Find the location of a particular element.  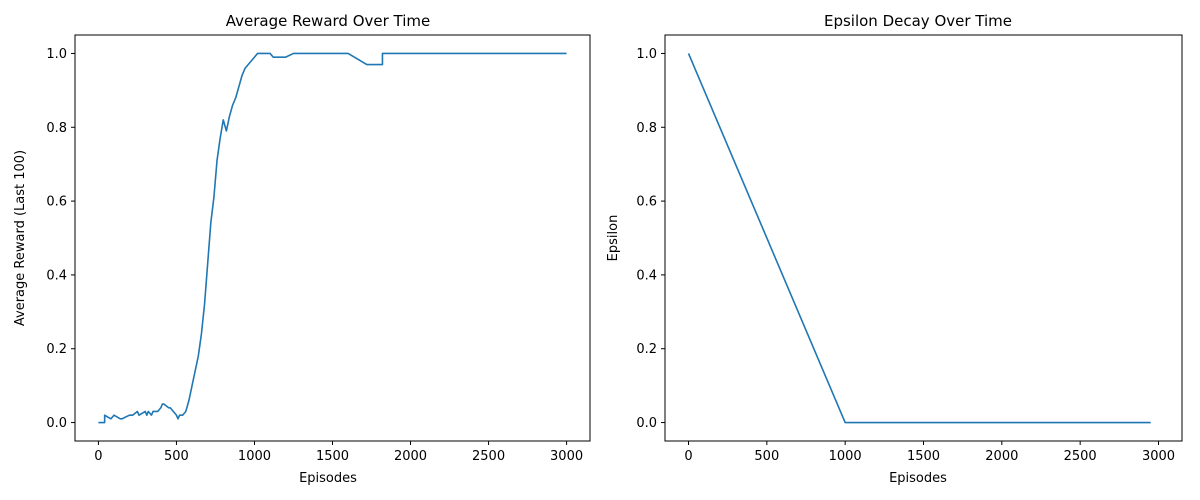

reward-y-tick-label: 1.0 is located at coordinates (56, 54).